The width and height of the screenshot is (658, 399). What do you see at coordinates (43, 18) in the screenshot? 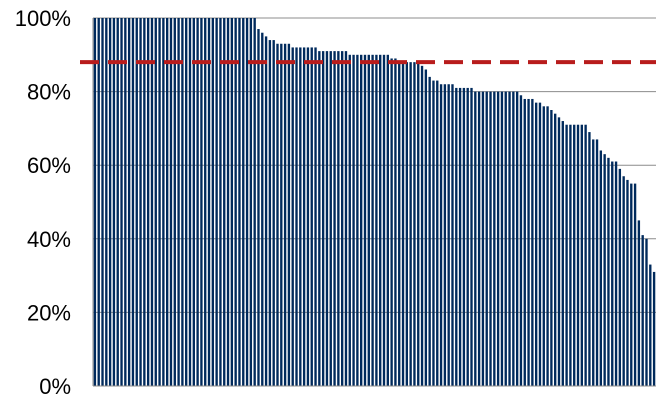
I see `y-tick-label: 100%` at bounding box center [43, 18].